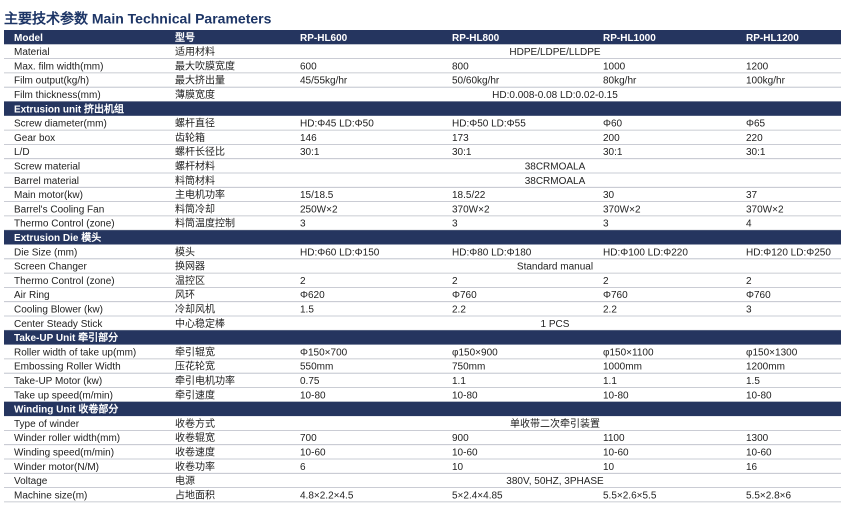  I want to click on param-zh: 温控区, so click(190, 280).